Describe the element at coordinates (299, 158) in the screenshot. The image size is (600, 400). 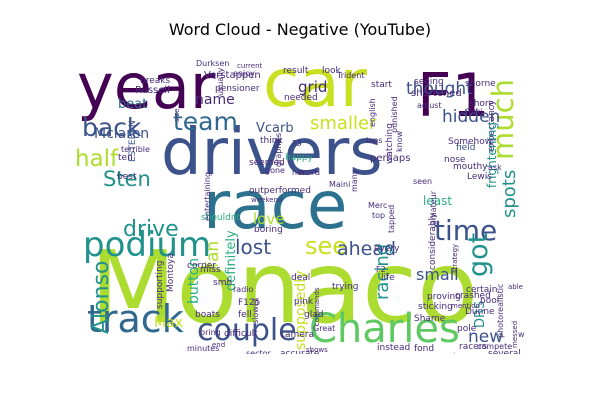
I see `word-happy: happy` at that location.